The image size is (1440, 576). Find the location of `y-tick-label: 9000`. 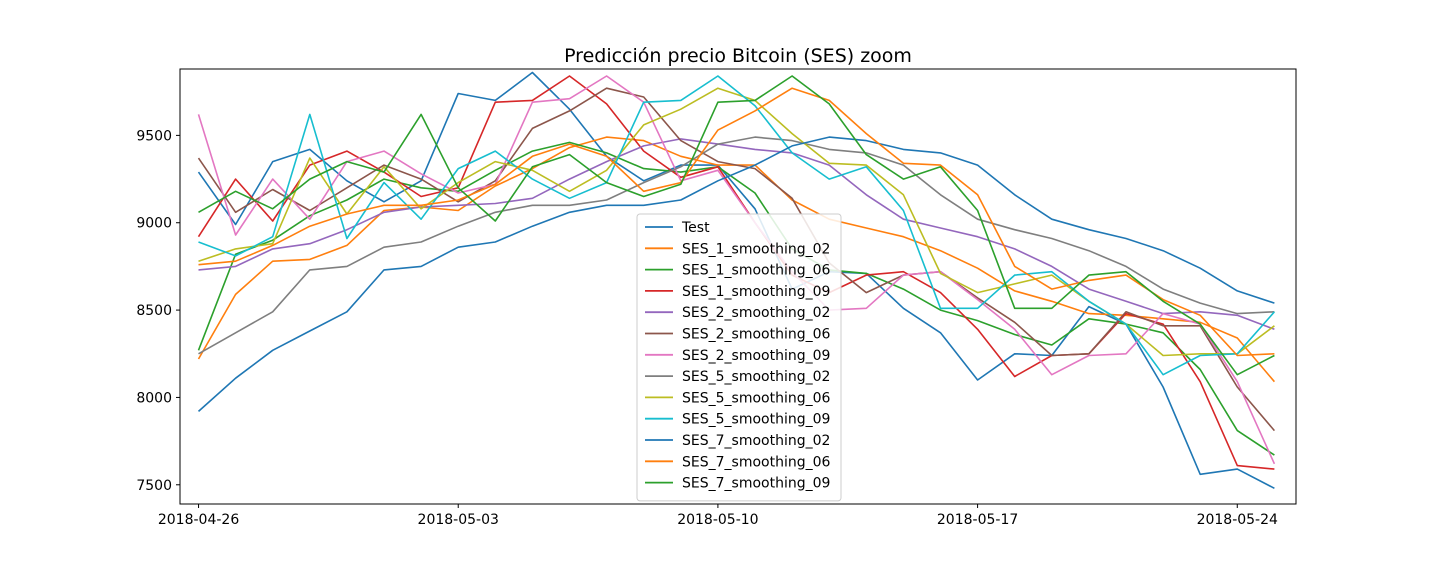

y-tick-label: 9000 is located at coordinates (154, 224).